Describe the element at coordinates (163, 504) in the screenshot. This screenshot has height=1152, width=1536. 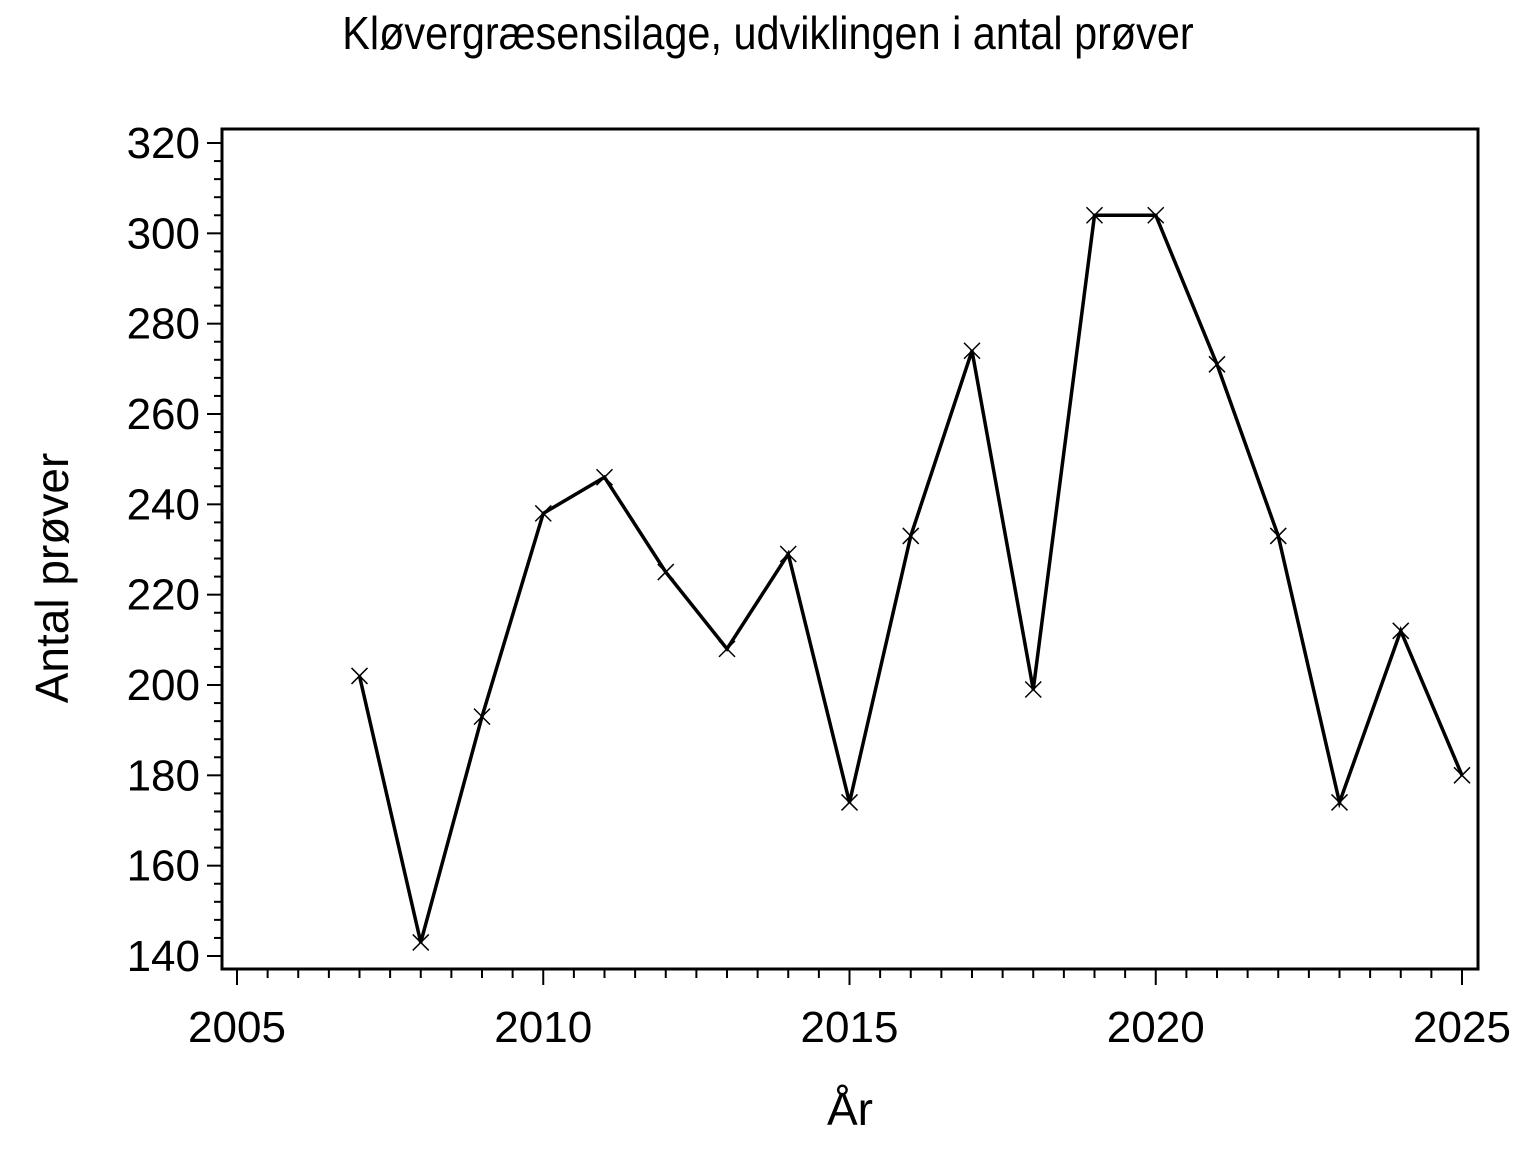
I see `y-tick-label: 240` at that location.